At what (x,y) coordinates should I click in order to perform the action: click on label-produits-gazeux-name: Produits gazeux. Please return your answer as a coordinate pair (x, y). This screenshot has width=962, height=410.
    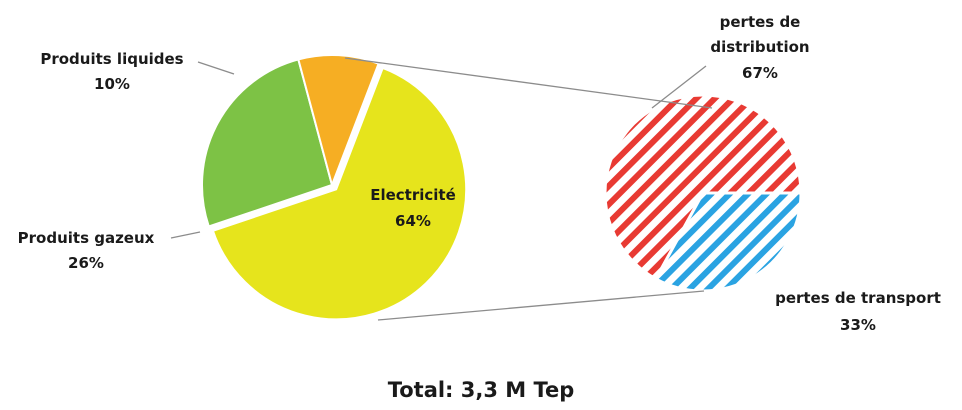
    Looking at the image, I should click on (86, 238).